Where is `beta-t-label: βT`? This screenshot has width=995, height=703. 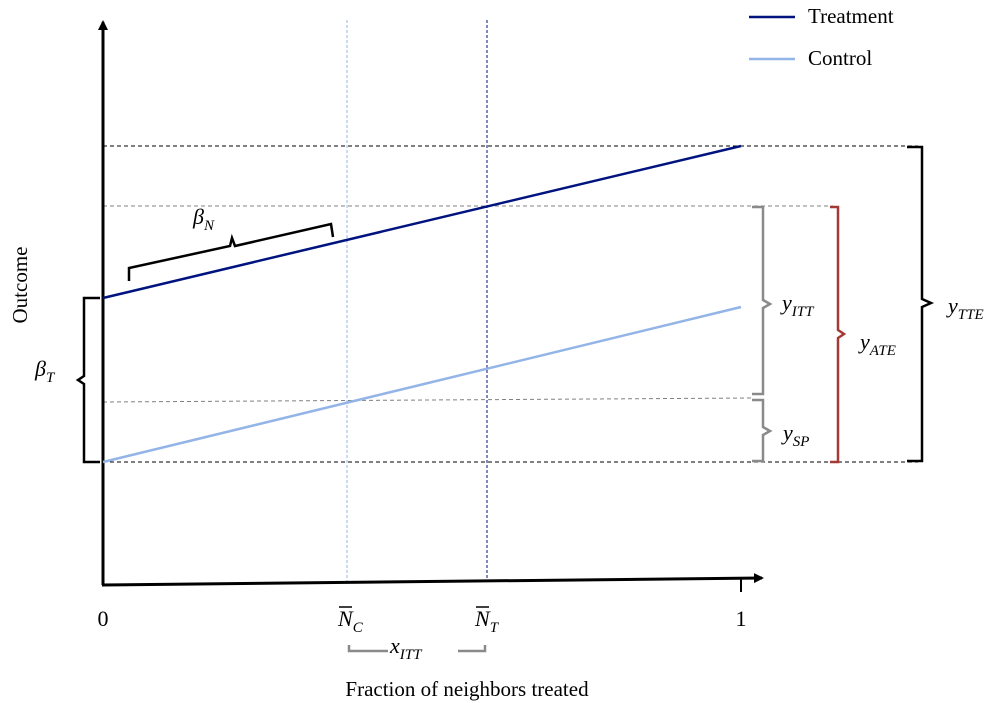 beta-t-label: βT is located at coordinates (45, 371).